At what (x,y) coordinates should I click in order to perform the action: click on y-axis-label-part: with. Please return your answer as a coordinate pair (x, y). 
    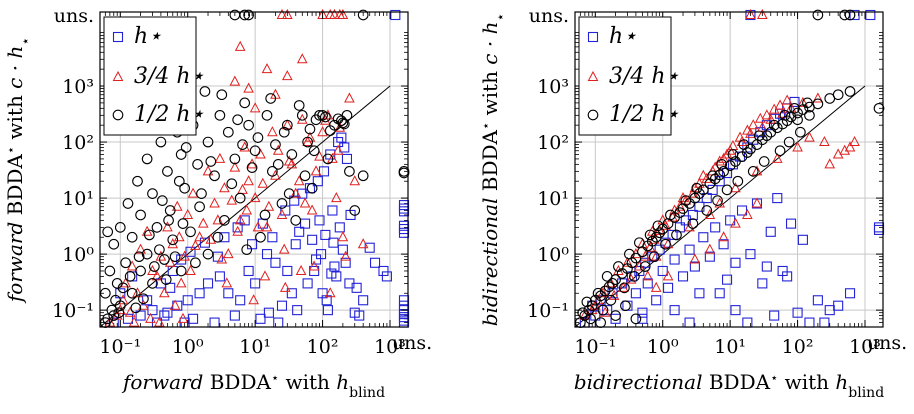
    Looking at the image, I should click on (490, 93).